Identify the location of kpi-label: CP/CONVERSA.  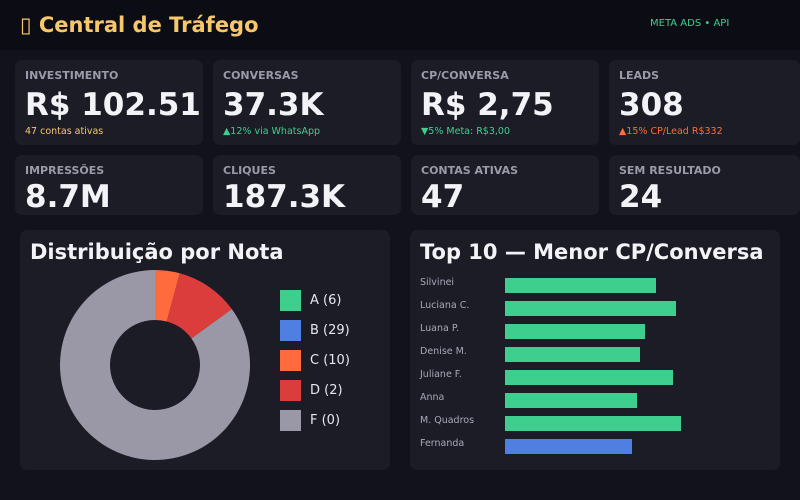
(465, 75).